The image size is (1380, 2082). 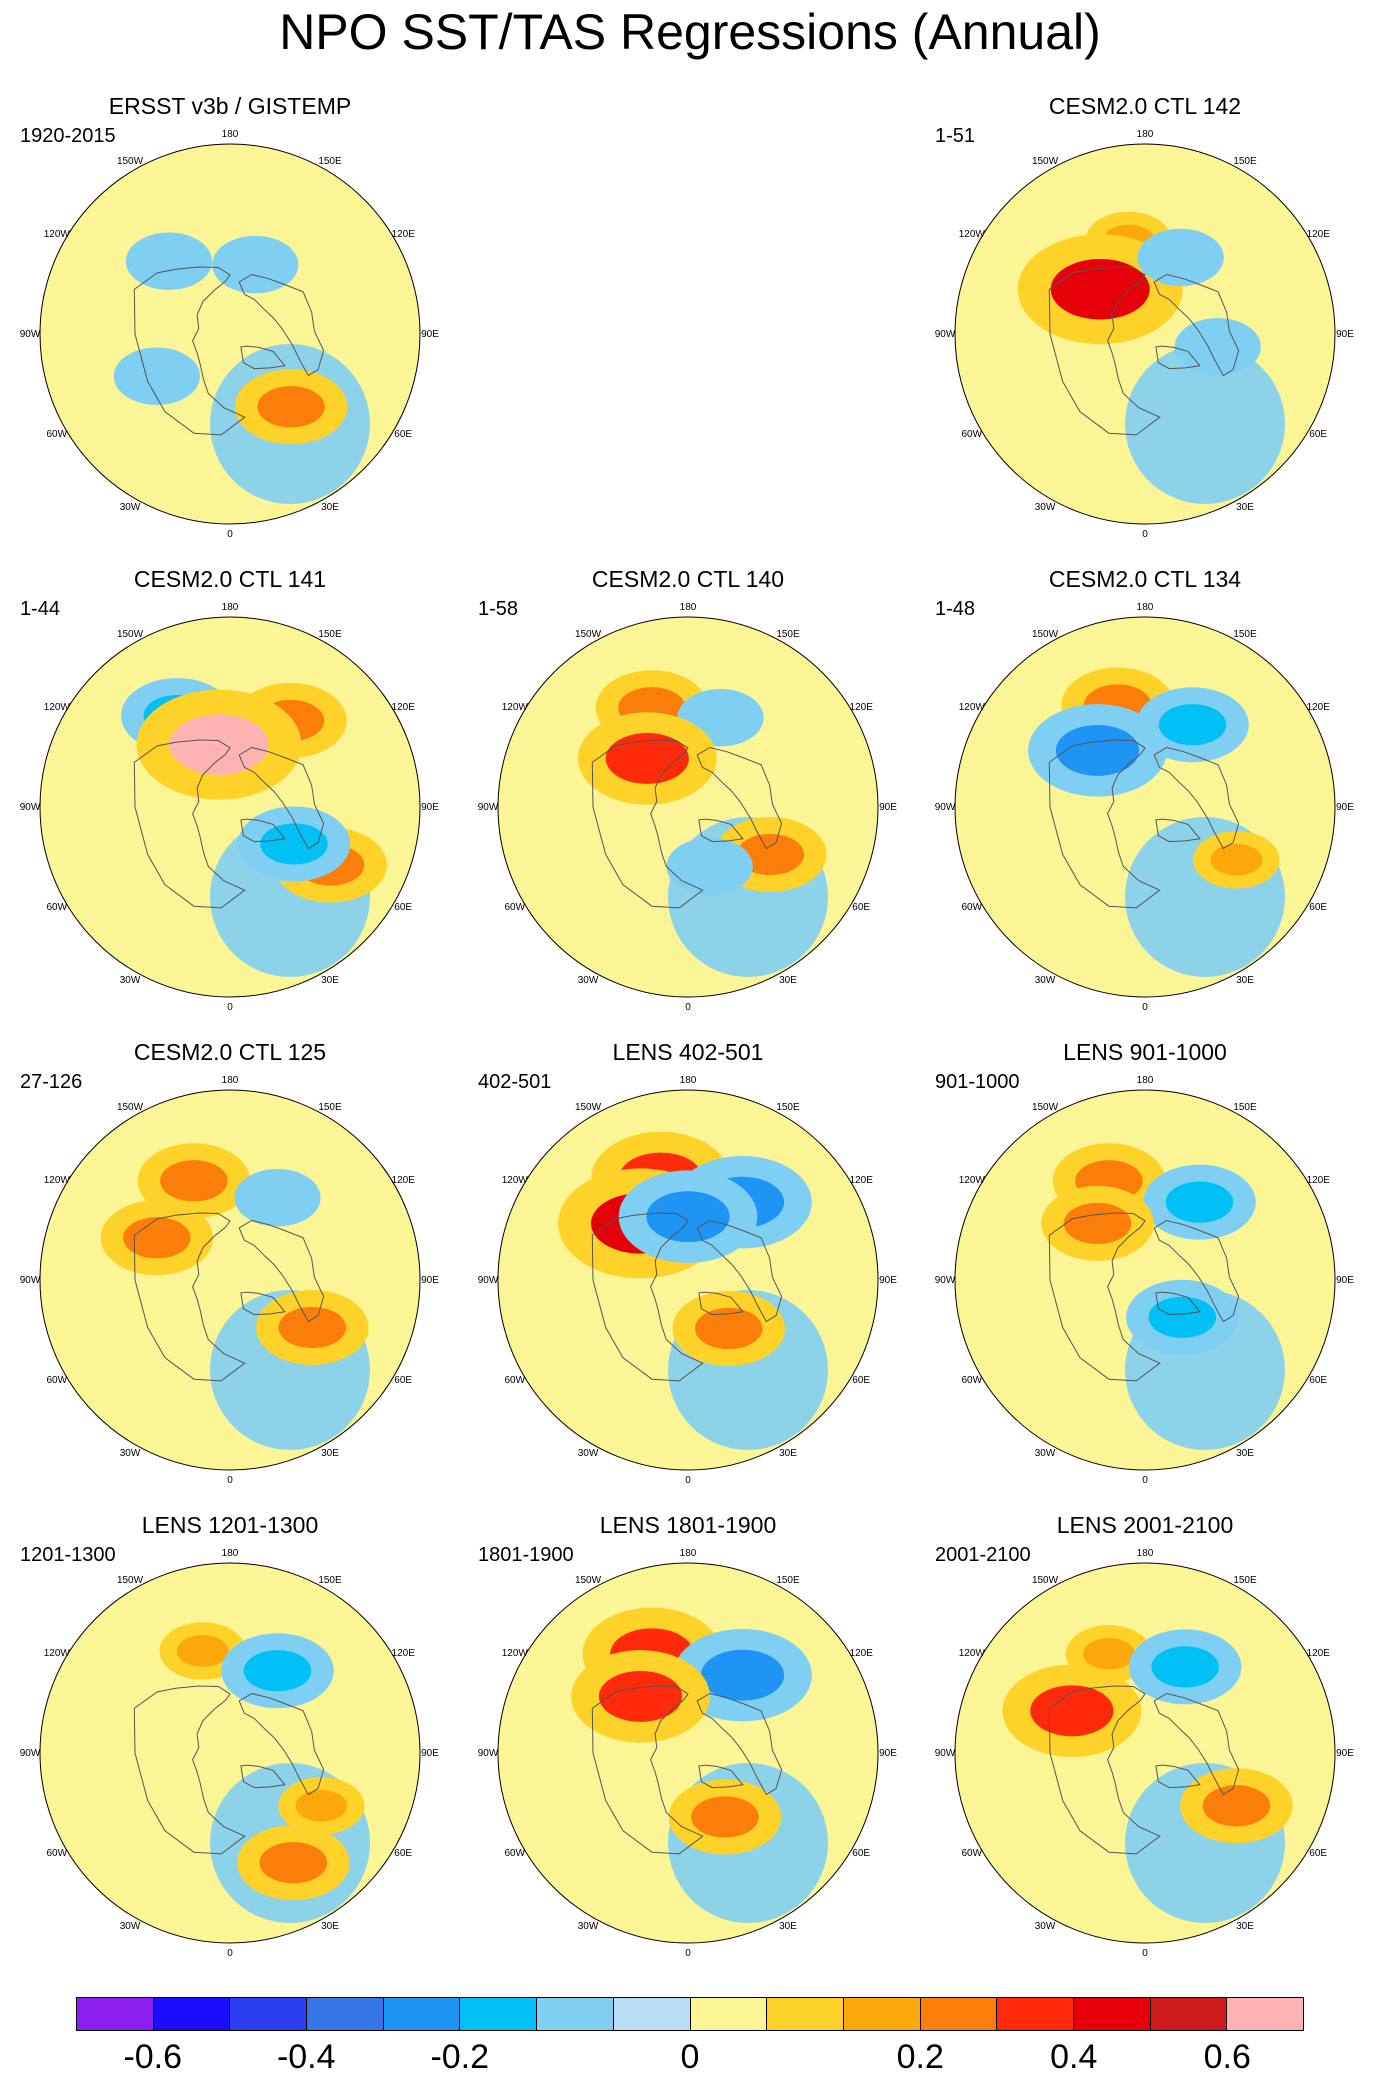 What do you see at coordinates (515, 1082) in the screenshot?
I see `panel-period: 402-501` at bounding box center [515, 1082].